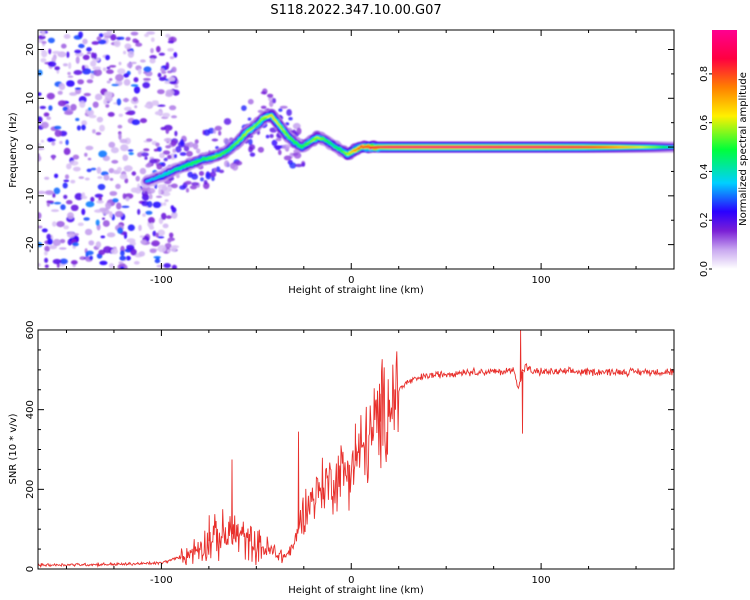  Describe the element at coordinates (356, 290) in the screenshot. I see `spectrogram-xlabel: Height of straight line (km)` at that location.